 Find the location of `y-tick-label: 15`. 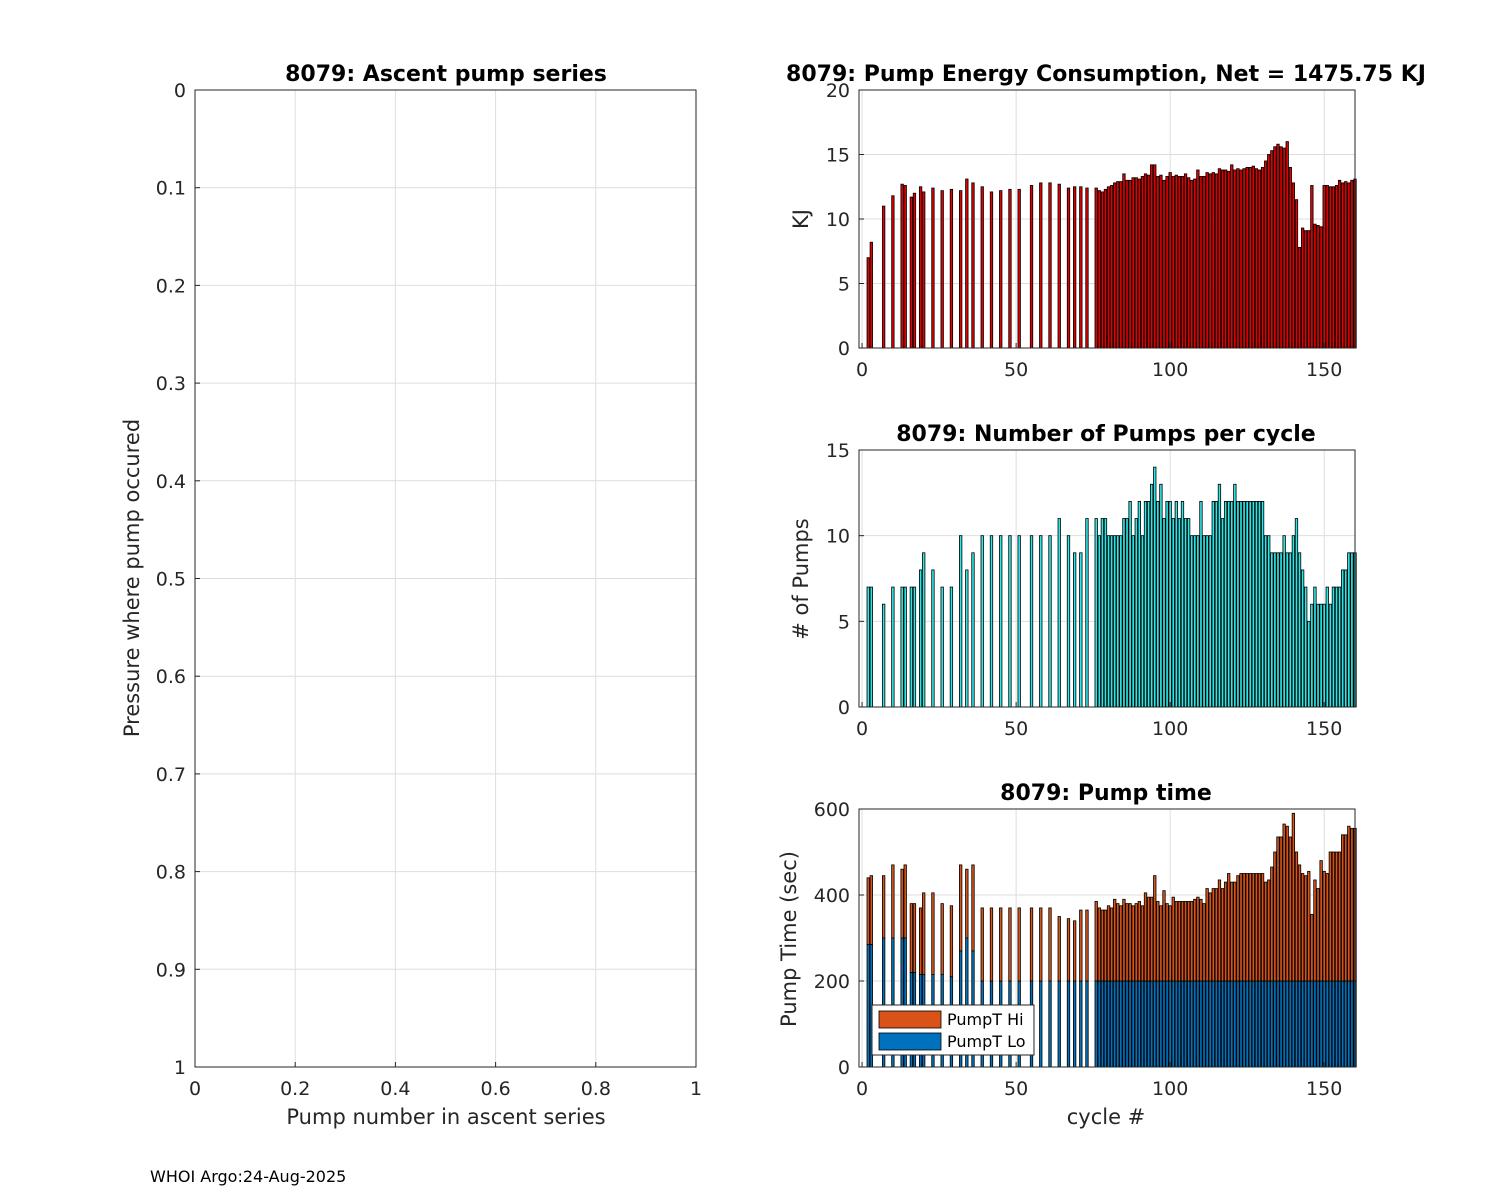

y-tick-label: 15 is located at coordinates (838, 156).